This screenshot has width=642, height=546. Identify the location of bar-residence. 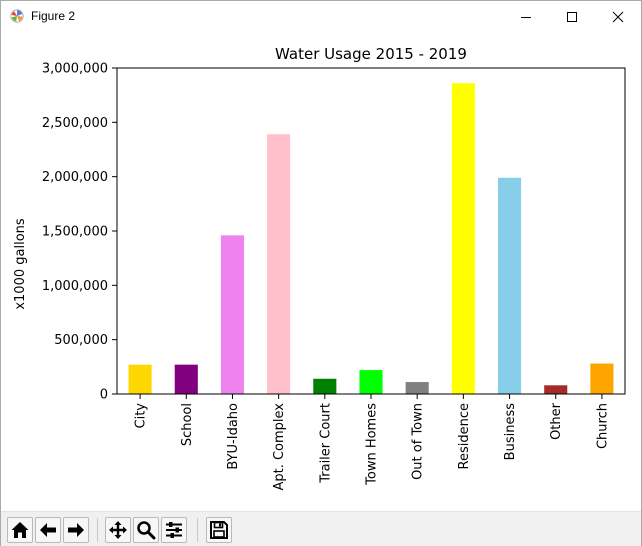
(463, 239).